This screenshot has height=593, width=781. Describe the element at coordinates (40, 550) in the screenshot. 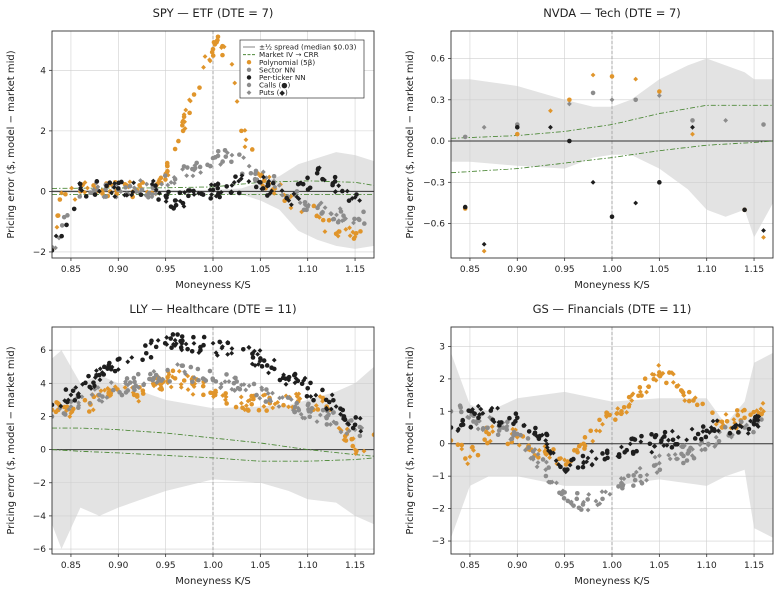

I see `y-tick-label: −6` at that location.